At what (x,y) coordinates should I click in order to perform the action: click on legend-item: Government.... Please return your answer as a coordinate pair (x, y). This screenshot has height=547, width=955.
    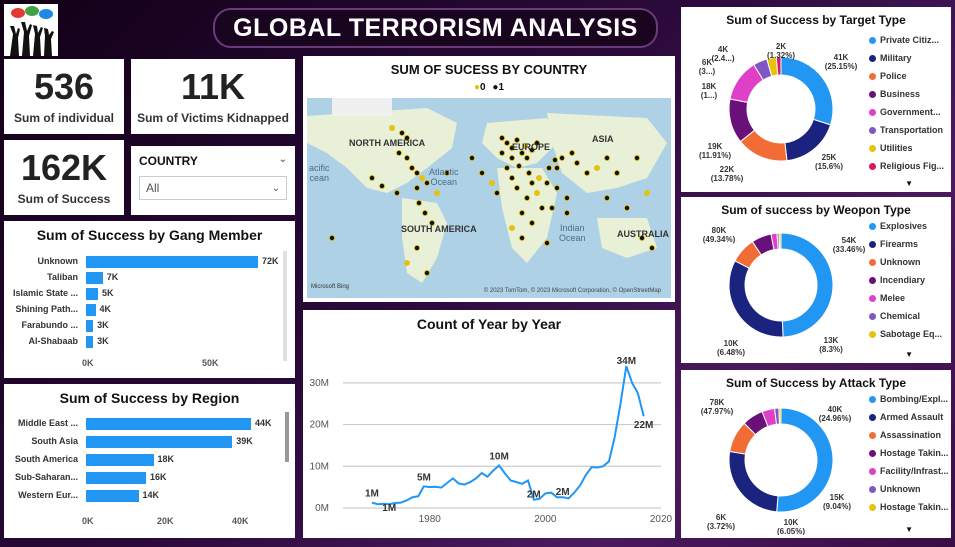
    Looking at the image, I should click on (906, 112).